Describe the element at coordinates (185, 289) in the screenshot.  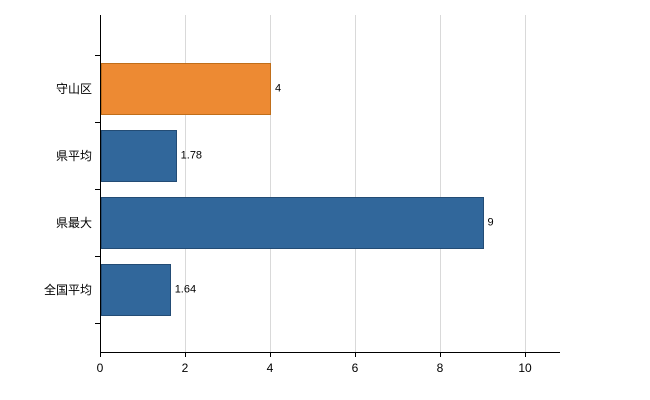
I see `value-label: 1.64` at that location.